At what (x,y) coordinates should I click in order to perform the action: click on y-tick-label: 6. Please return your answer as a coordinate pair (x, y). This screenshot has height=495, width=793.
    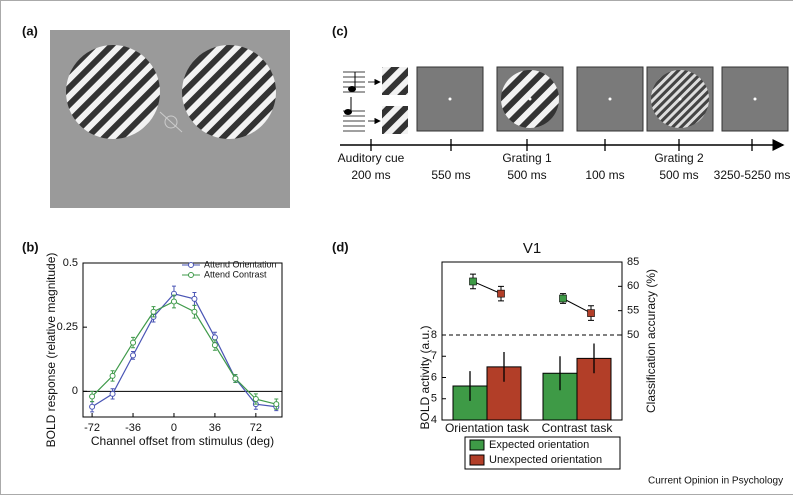
    Looking at the image, I should click on (434, 377).